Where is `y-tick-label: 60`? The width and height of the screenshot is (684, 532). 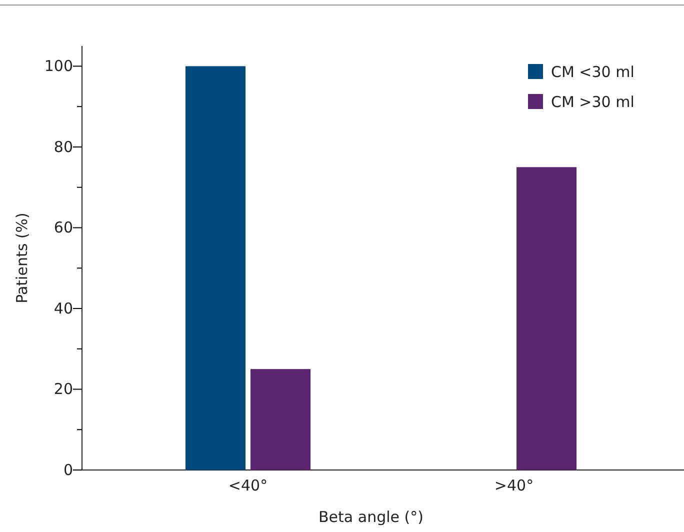
y-tick-label: 60 is located at coordinates (63, 227).